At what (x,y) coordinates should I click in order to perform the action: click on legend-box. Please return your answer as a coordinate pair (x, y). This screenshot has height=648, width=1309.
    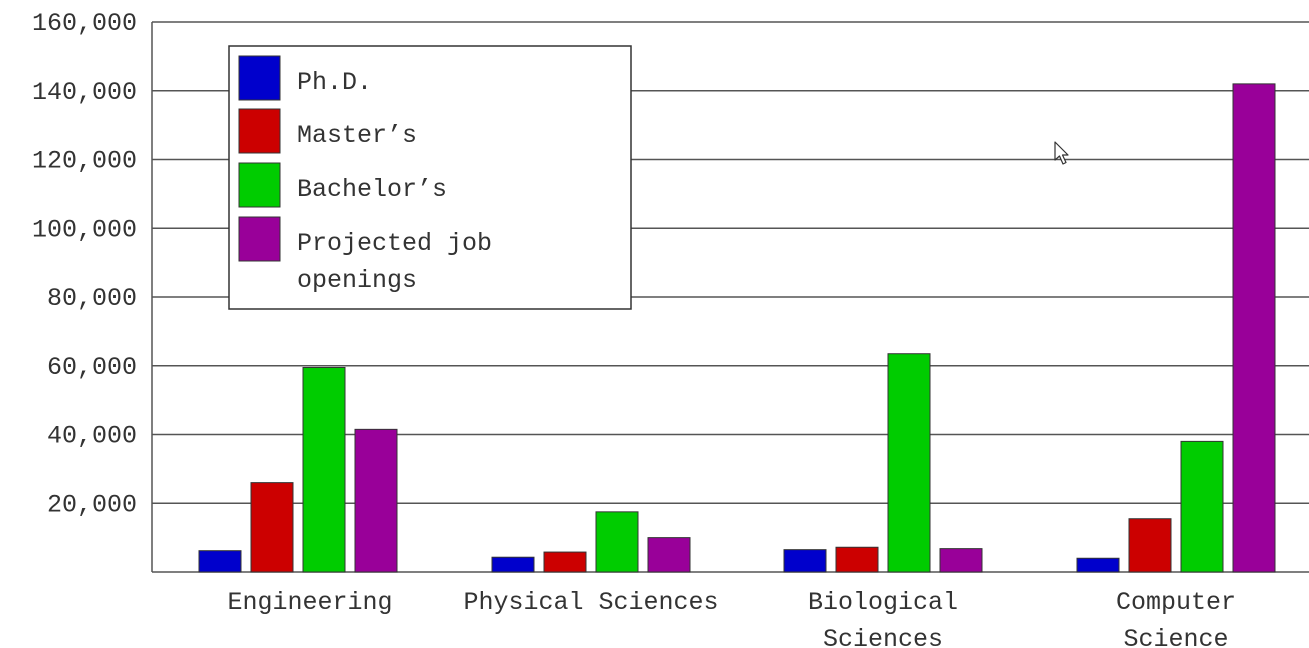
    Looking at the image, I should click on (430, 177).